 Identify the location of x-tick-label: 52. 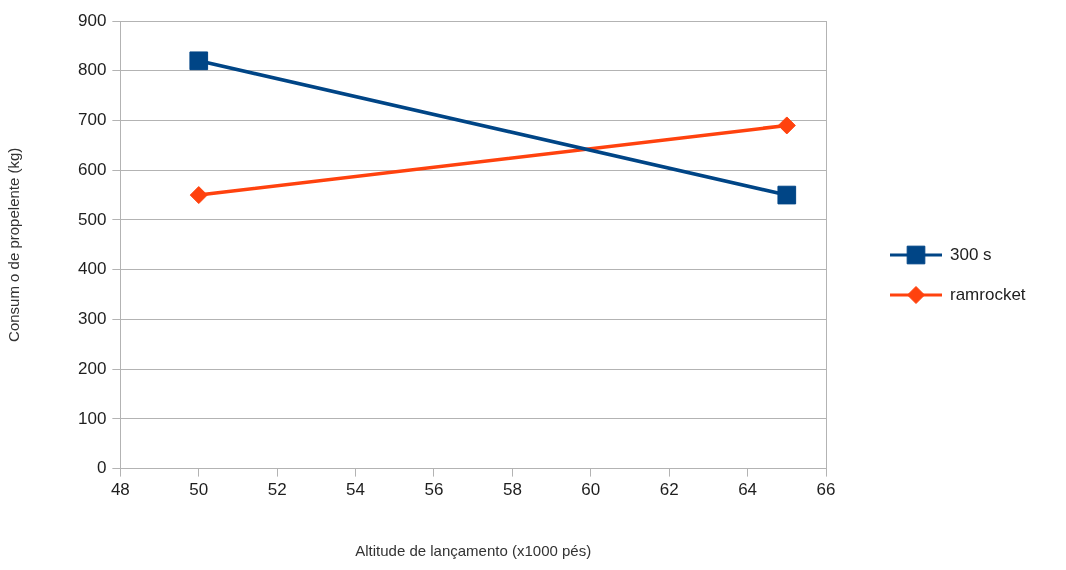
(277, 490).